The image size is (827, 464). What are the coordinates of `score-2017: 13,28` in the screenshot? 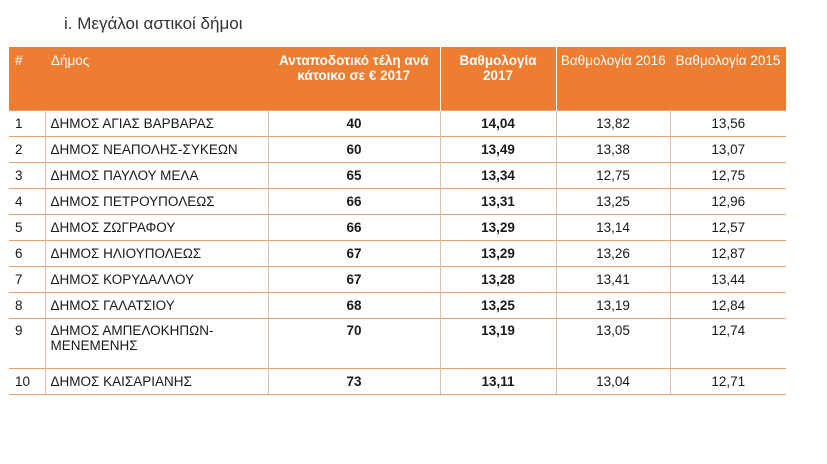 It's located at (498, 278).